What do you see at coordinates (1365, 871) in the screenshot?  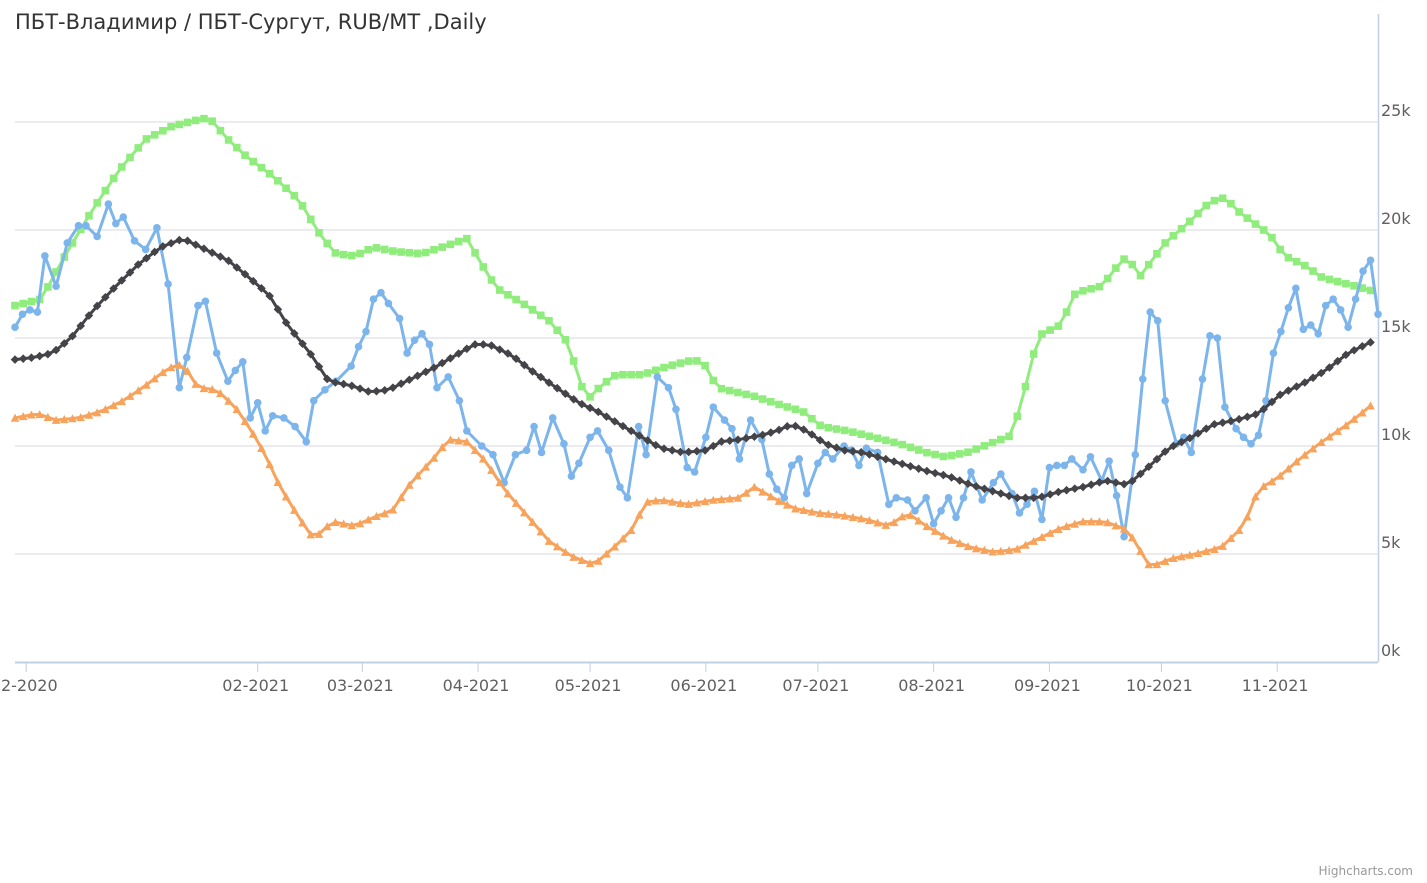 I see `credits-link: Highcharts.com` at bounding box center [1365, 871].